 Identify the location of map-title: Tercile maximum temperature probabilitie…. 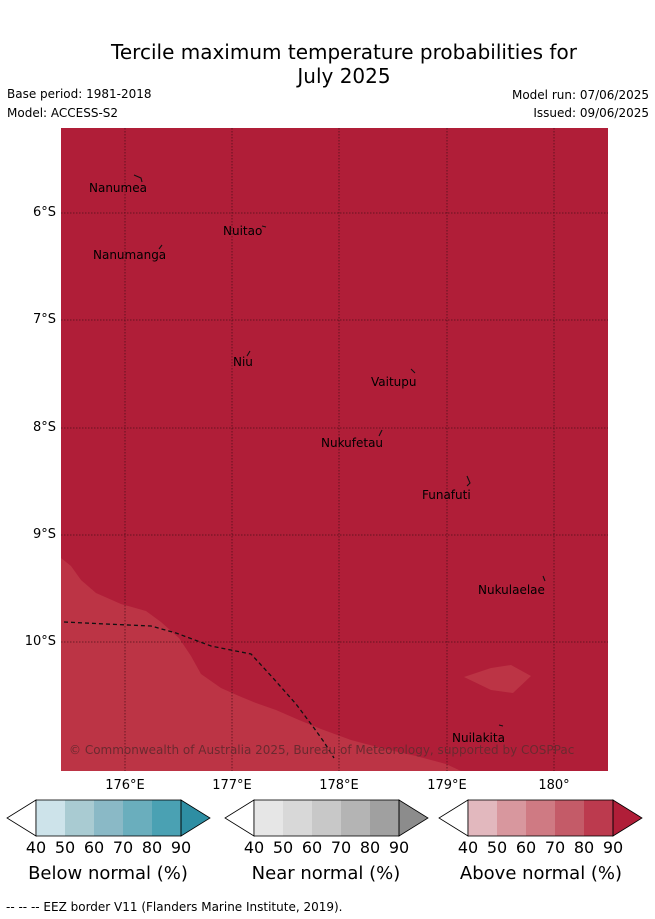
(327, 64).